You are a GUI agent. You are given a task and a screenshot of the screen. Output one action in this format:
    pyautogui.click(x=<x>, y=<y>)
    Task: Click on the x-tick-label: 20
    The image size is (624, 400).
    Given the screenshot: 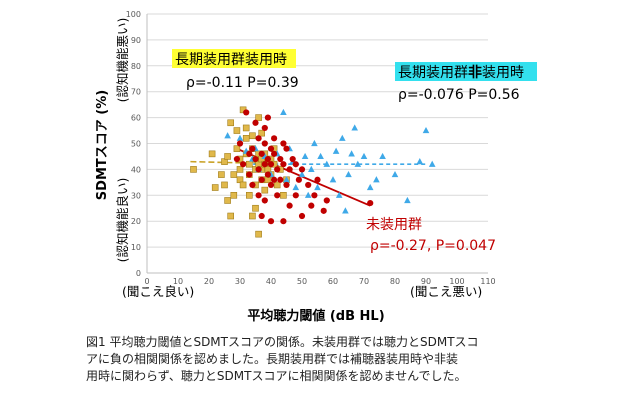 What is the action you would take?
    pyautogui.click(x=209, y=281)
    